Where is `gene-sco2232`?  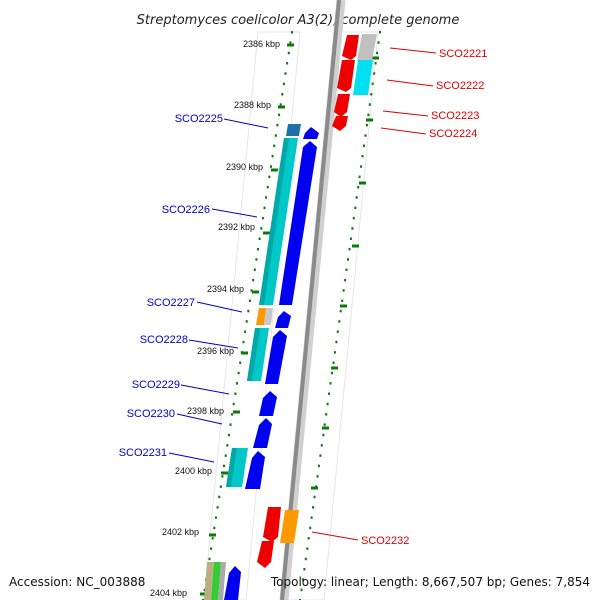
gene-sco2232 is located at coordinates (278, 537).